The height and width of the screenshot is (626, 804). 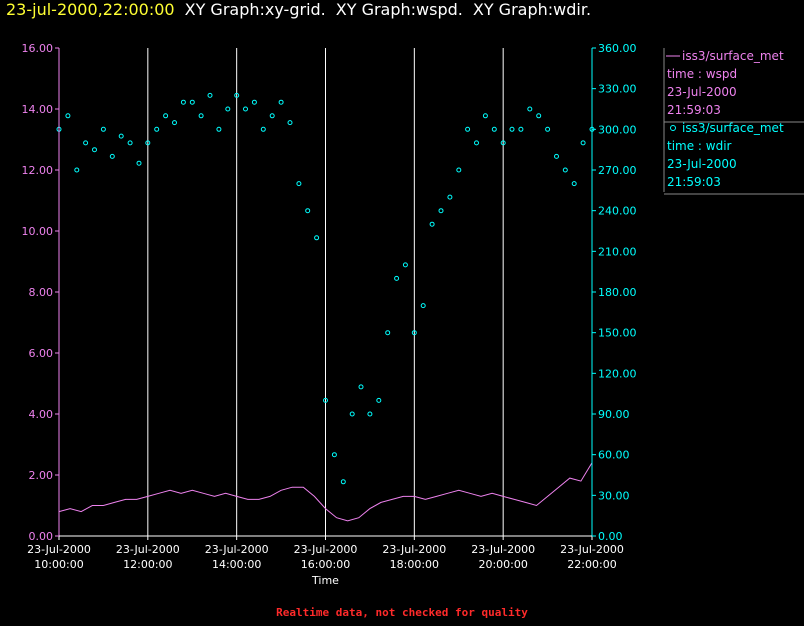 What do you see at coordinates (41, 292) in the screenshot?
I see `y-left-tick-label: 8.00` at bounding box center [41, 292].